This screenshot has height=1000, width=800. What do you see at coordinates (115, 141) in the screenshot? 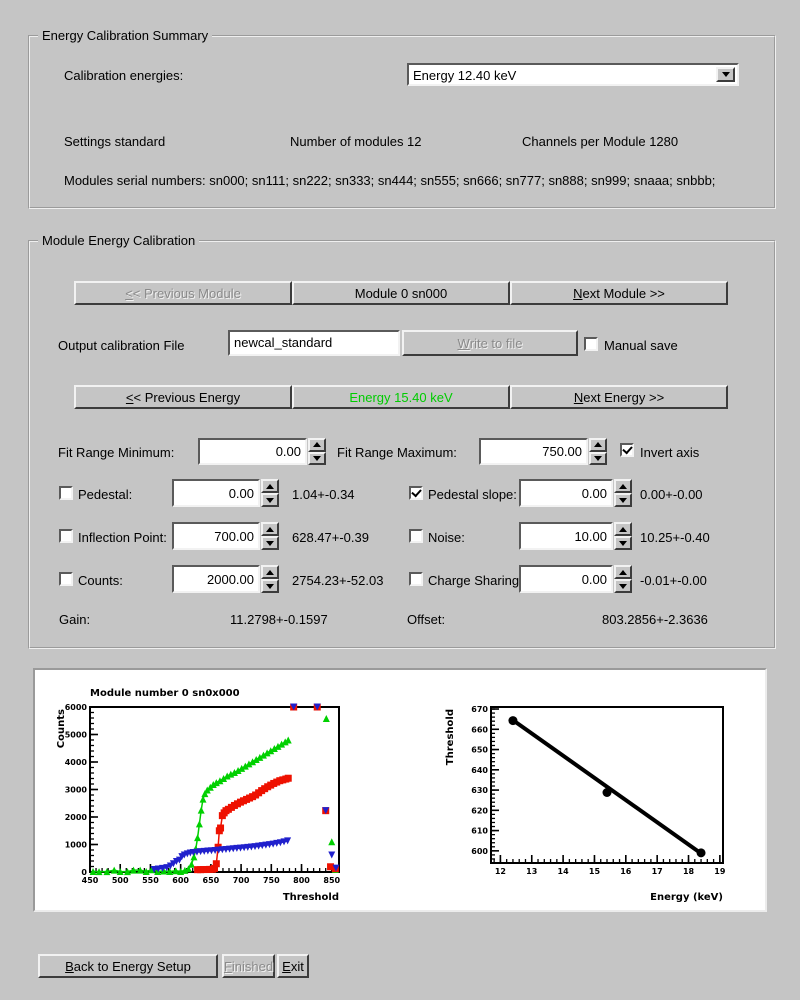
I see `settings-text: Settings standard` at bounding box center [115, 141].